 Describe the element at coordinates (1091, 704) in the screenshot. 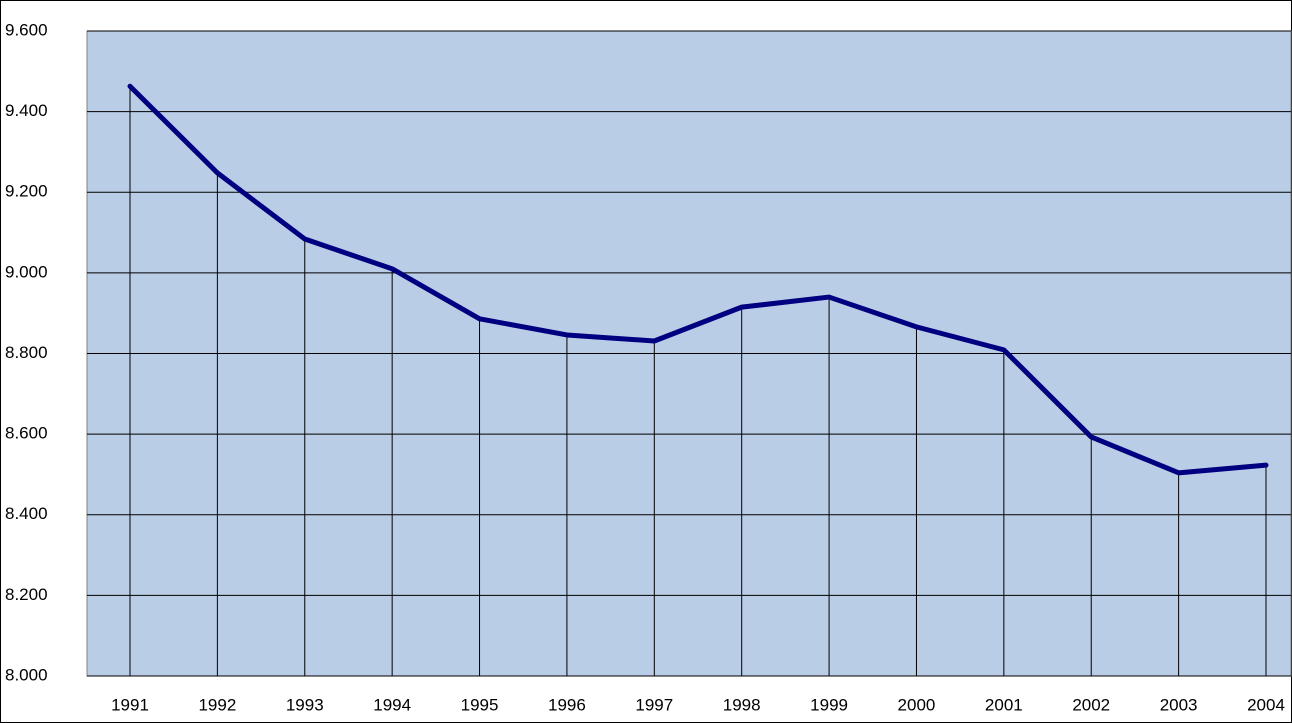

I see `x-tick-label: 2002` at that location.